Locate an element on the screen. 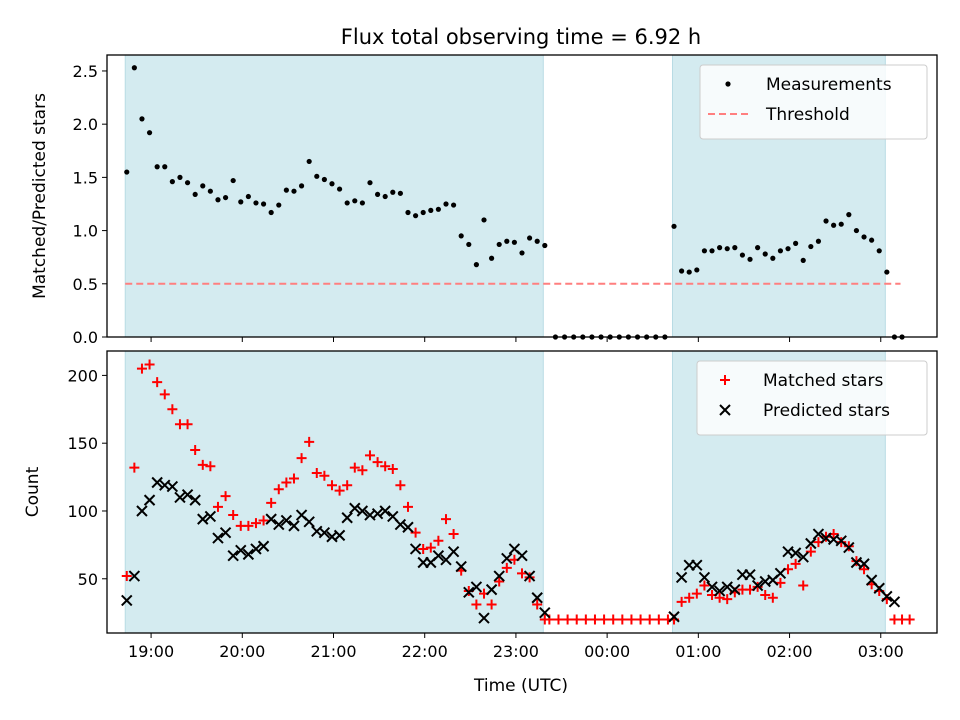 This screenshot has width=960, height=720. legend-label: Predicted stars is located at coordinates (826, 411).